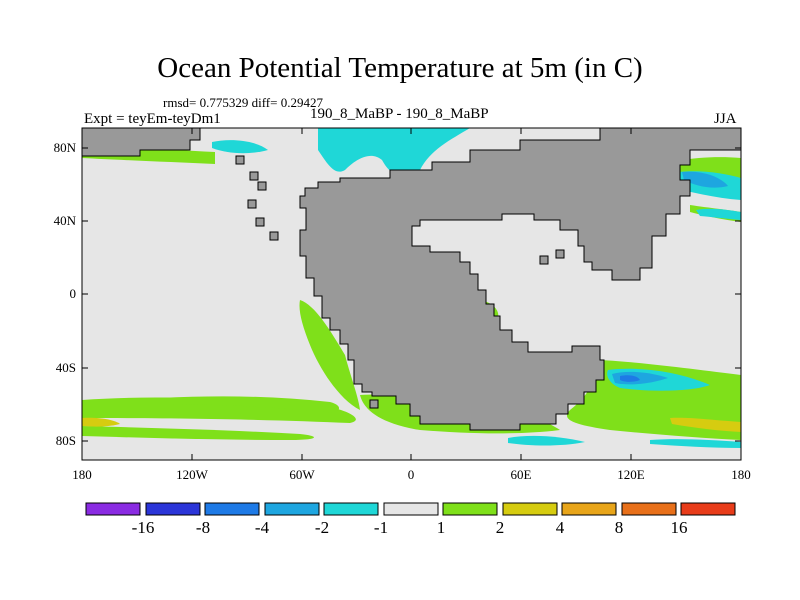  Describe the element at coordinates (394, 153) in the screenshot. I see `cool-anomaly-arctic-central` at that location.